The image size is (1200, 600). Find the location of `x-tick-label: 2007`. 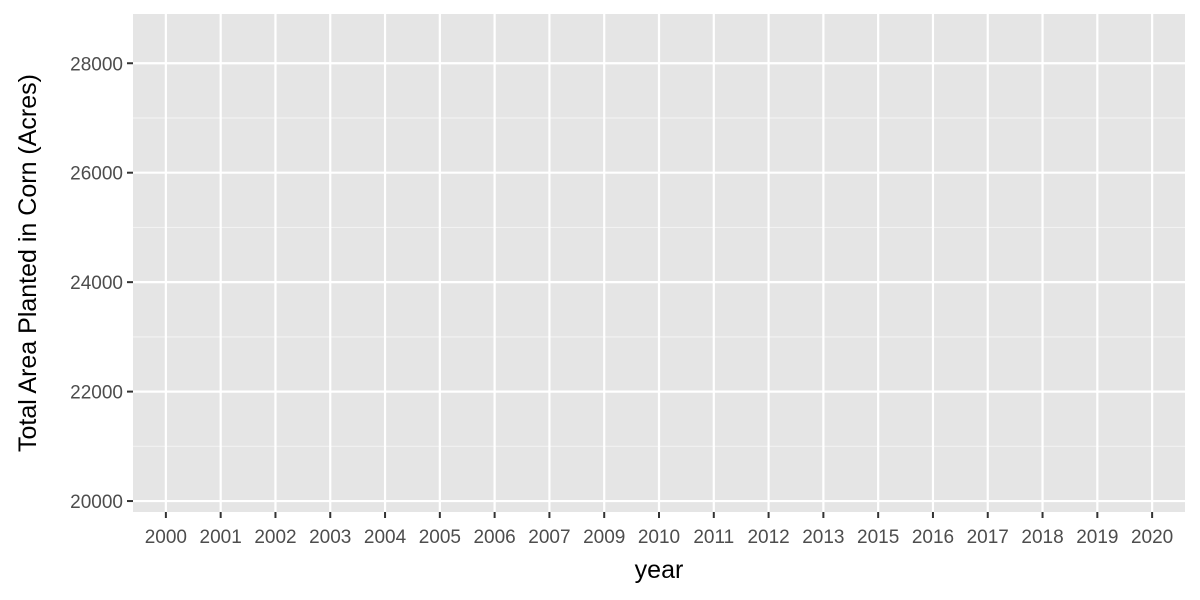

x-tick-label: 2007 is located at coordinates (549, 537).